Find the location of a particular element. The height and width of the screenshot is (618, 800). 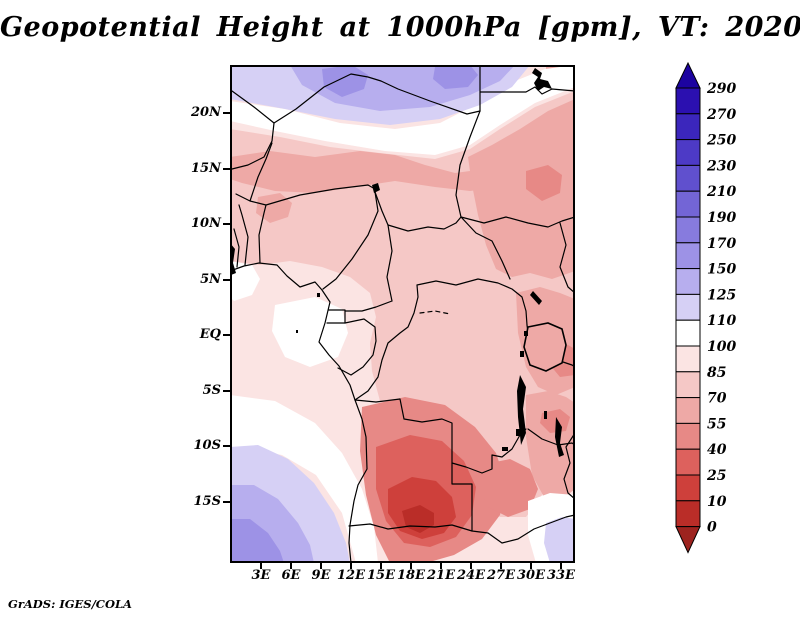

colorbar-label: 10 is located at coordinates (717, 502).